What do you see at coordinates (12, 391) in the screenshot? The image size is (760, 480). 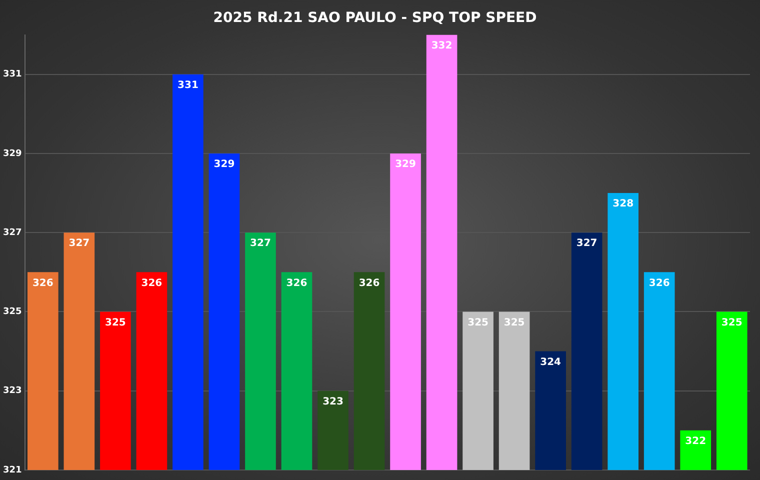 I see `y-tick-label: 323` at bounding box center [12, 391].